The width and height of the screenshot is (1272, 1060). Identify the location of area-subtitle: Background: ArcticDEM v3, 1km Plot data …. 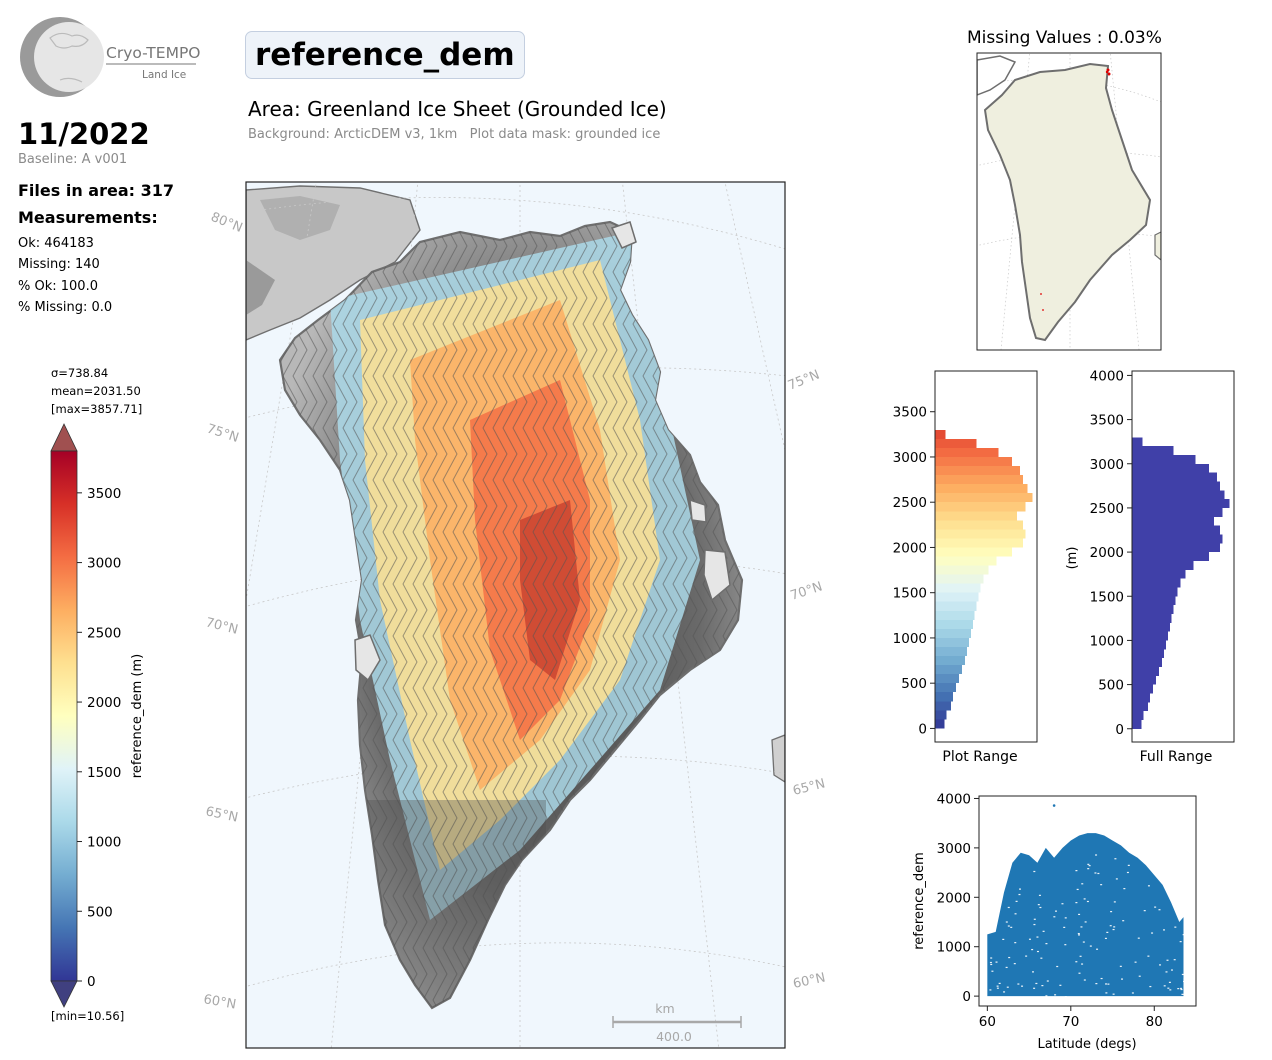
(454, 134).